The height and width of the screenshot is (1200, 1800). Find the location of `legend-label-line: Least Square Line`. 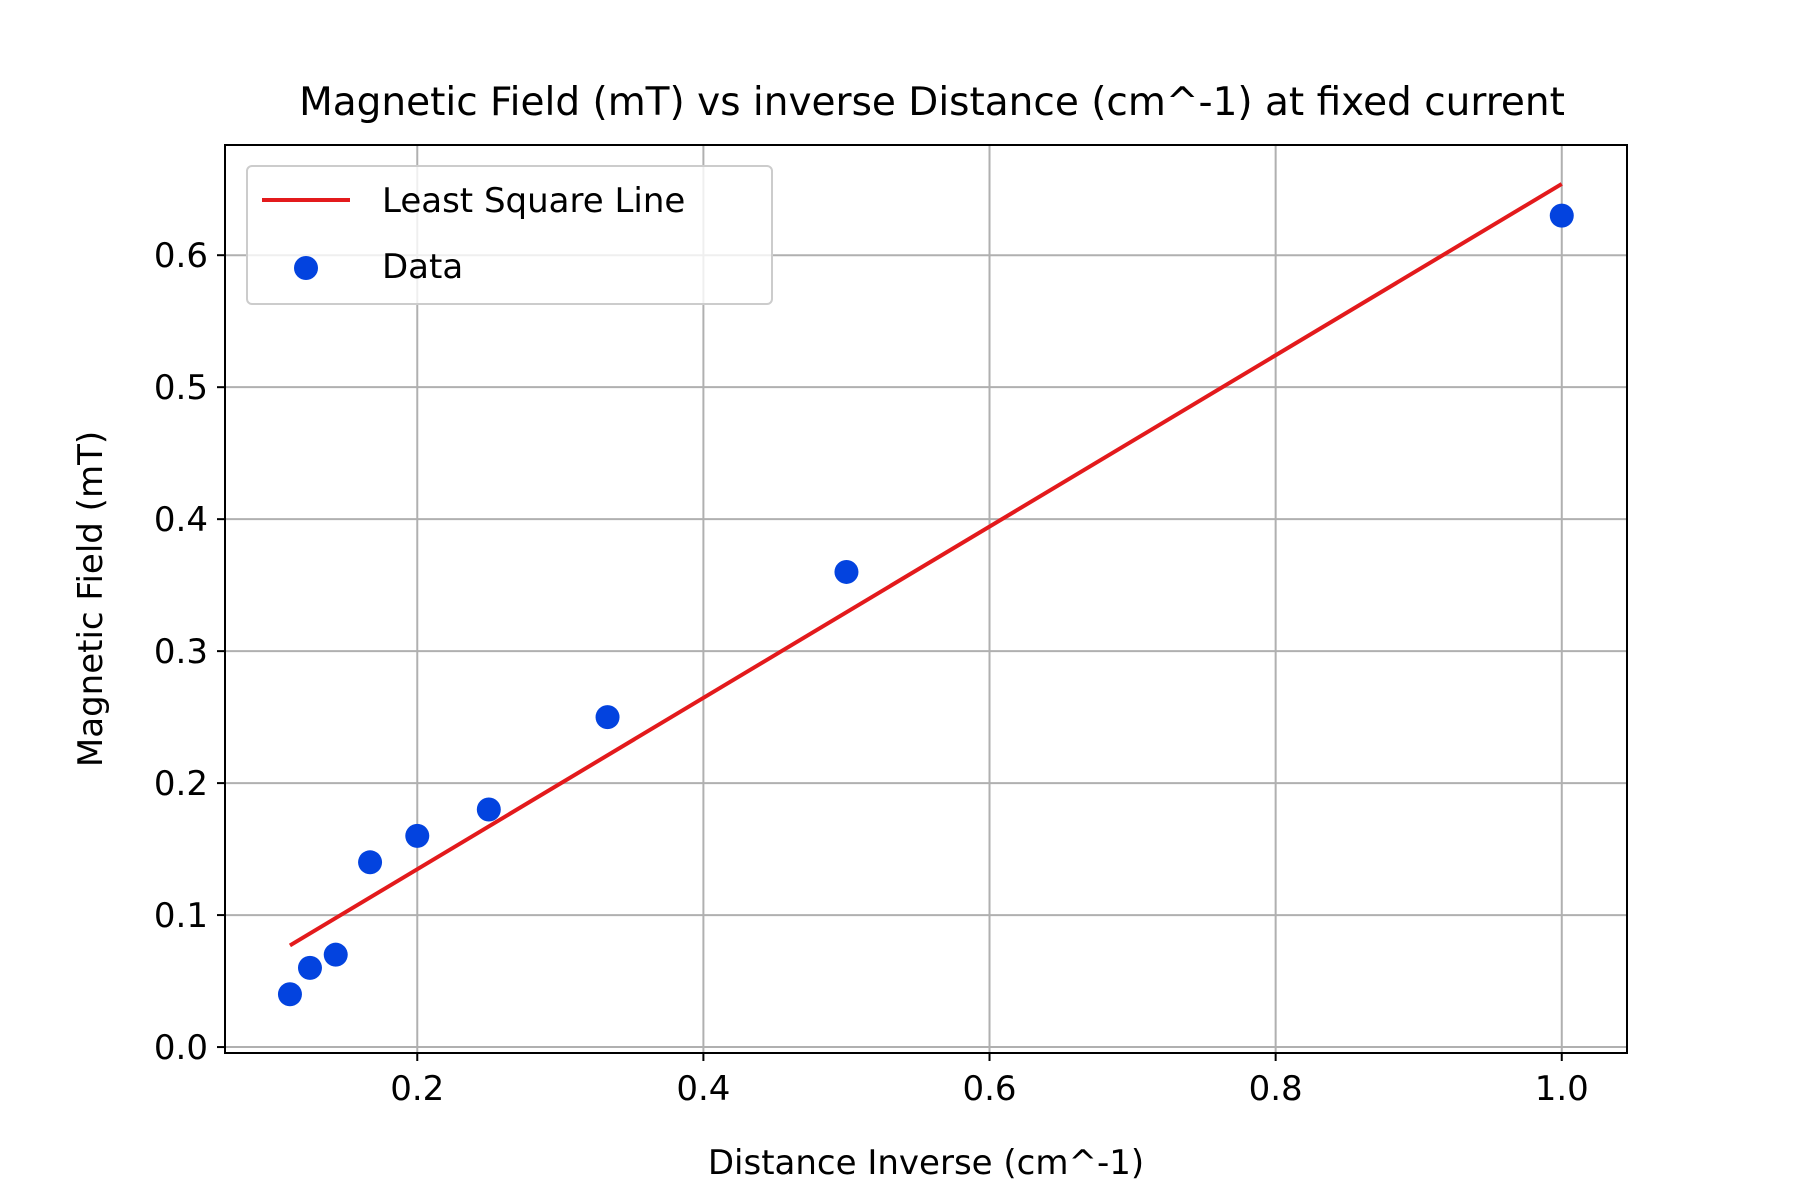

legend-label-line: Least Square Line is located at coordinates (533, 201).